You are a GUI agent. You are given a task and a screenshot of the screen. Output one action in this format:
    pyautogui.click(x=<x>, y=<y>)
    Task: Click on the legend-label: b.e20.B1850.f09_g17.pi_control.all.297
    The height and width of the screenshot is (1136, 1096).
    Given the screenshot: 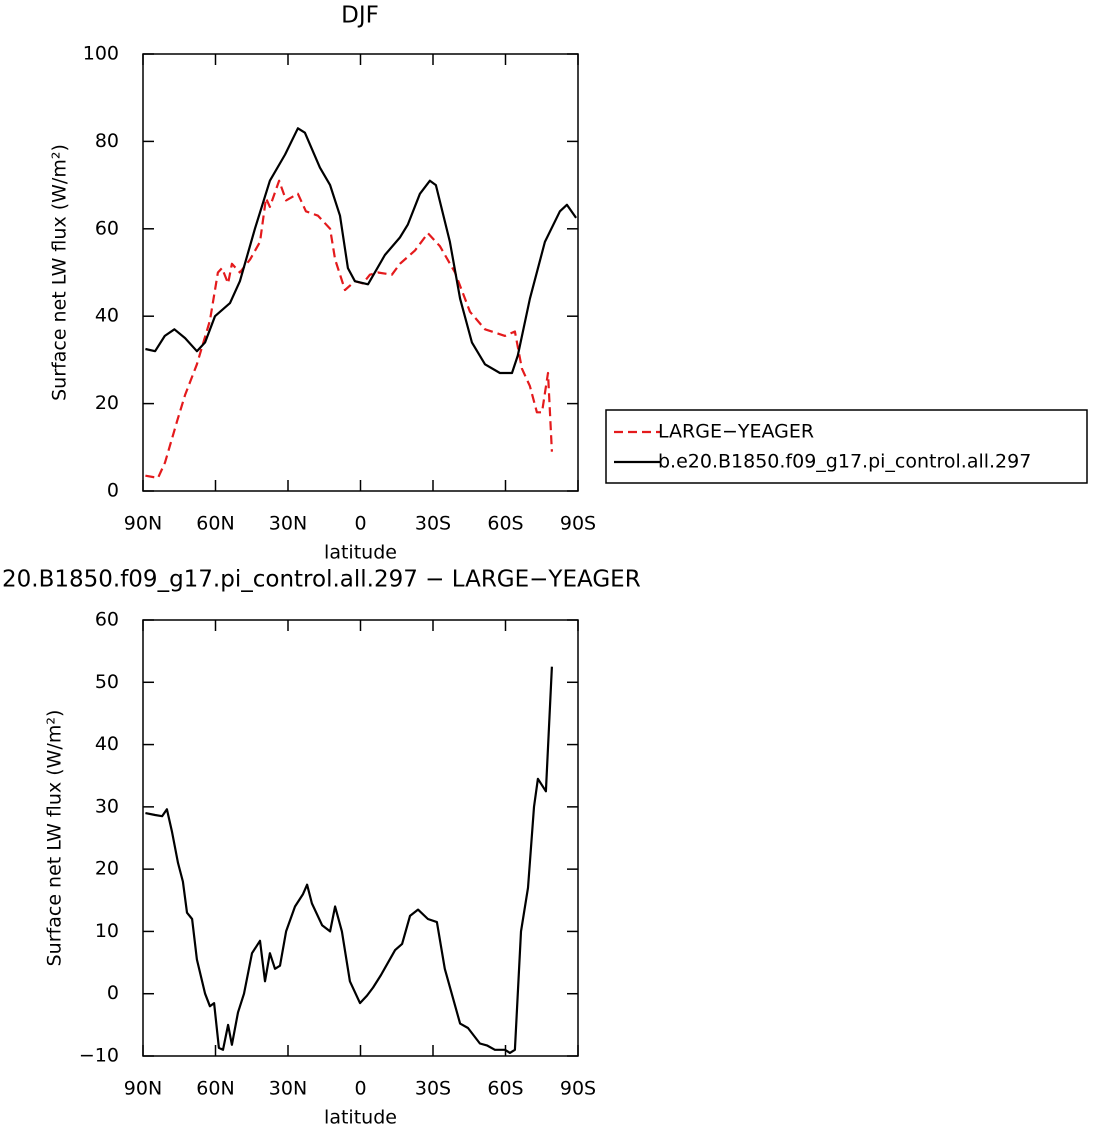 What is the action you would take?
    pyautogui.click(x=844, y=462)
    